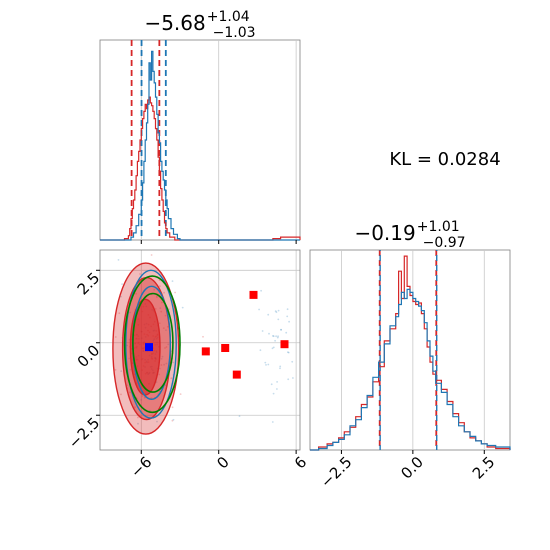 The height and width of the screenshot is (550, 550). I want to click on joint-x-tick-label-1: 0, so click(222, 462).